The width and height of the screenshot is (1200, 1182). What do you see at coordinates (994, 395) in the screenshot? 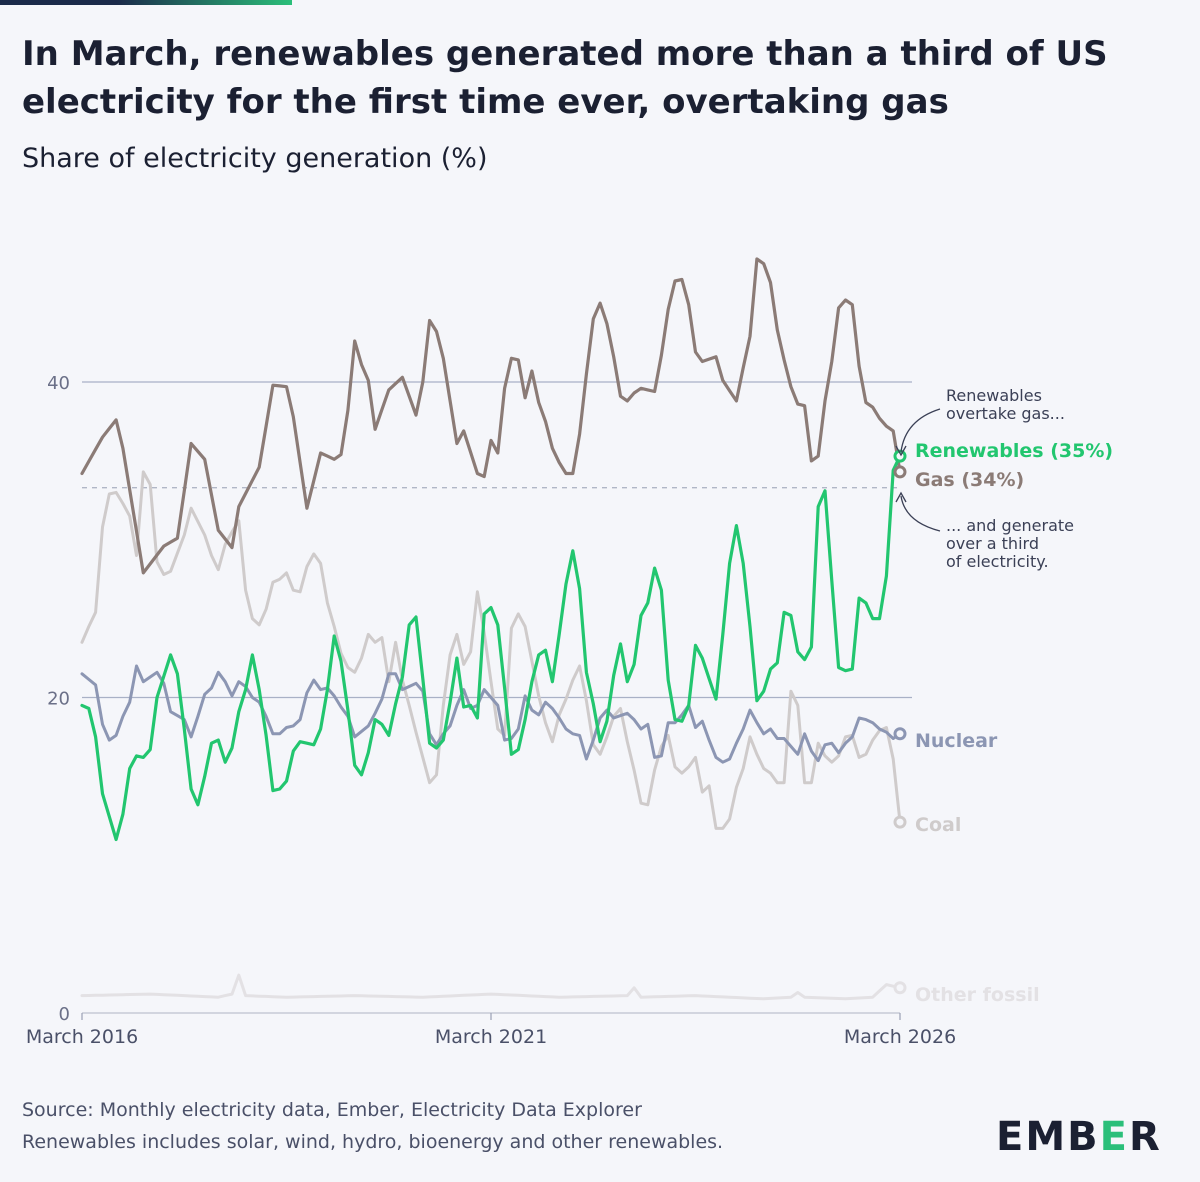
I see `annotation-overtake-line-0: Renewables` at bounding box center [994, 395].